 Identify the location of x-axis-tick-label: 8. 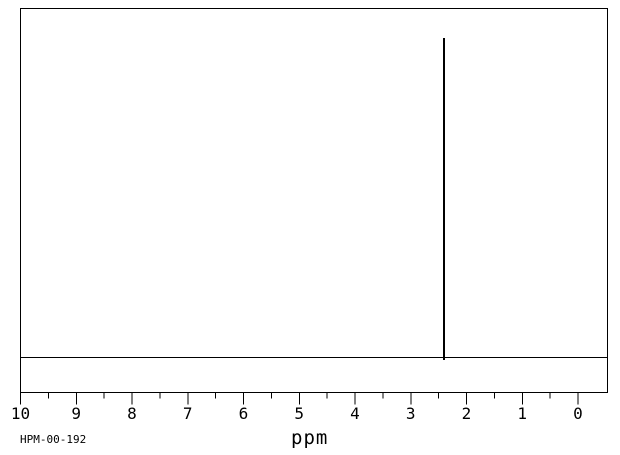
(132, 413).